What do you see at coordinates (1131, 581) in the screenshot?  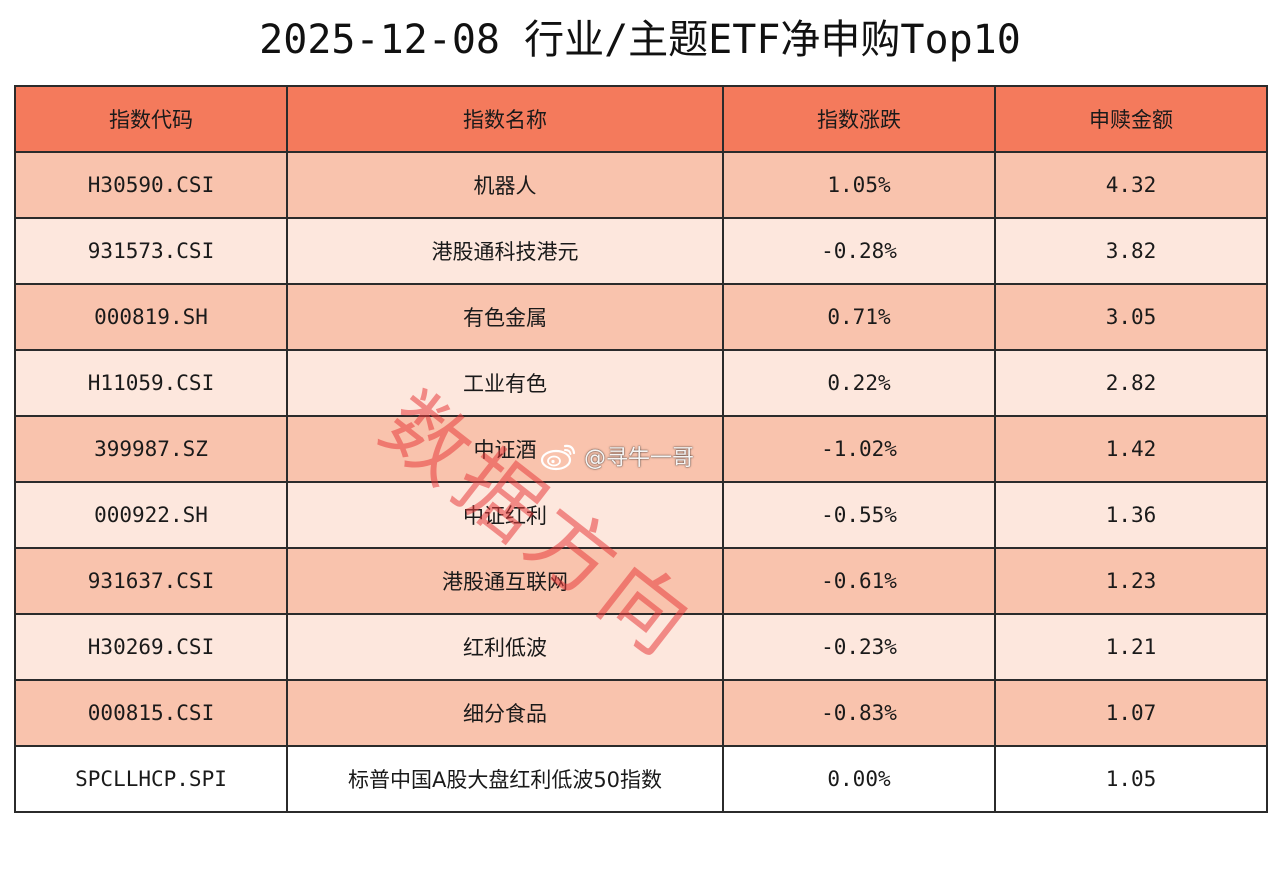 I see `cell-amount: 1.23` at bounding box center [1131, 581].